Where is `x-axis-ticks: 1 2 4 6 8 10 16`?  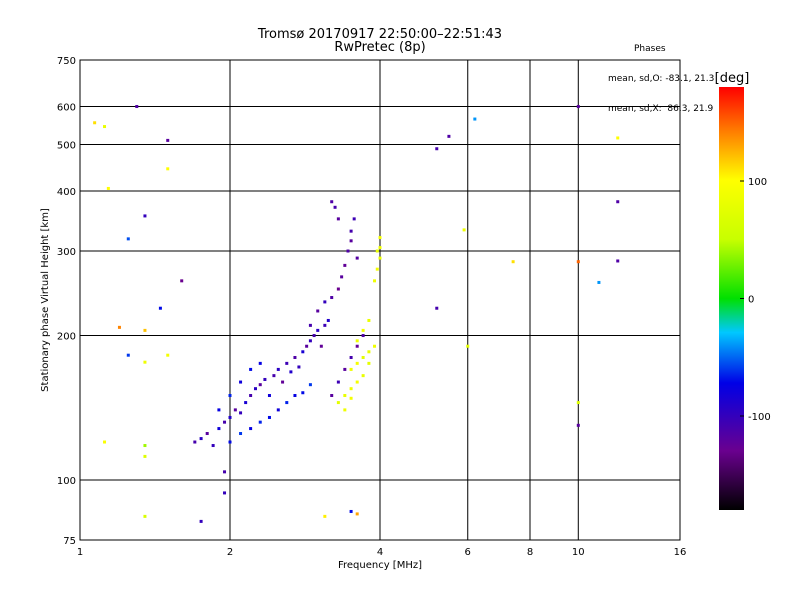
x-axis-ticks: 1 2 4 6 8 10 16 is located at coordinates (382, 552).